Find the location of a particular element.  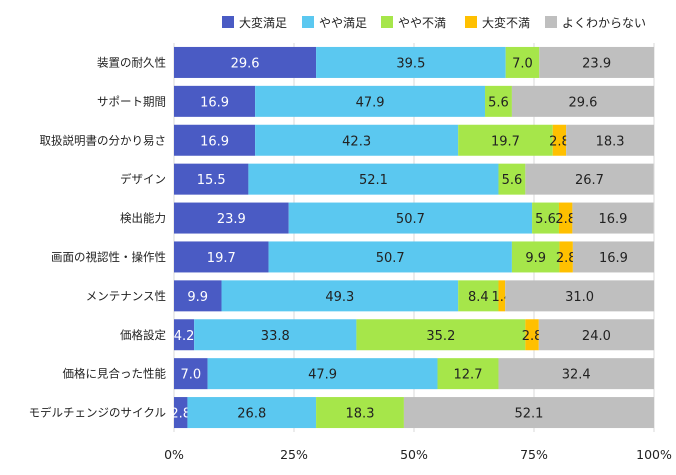

legend-item: 大変満足 is located at coordinates (254, 22).